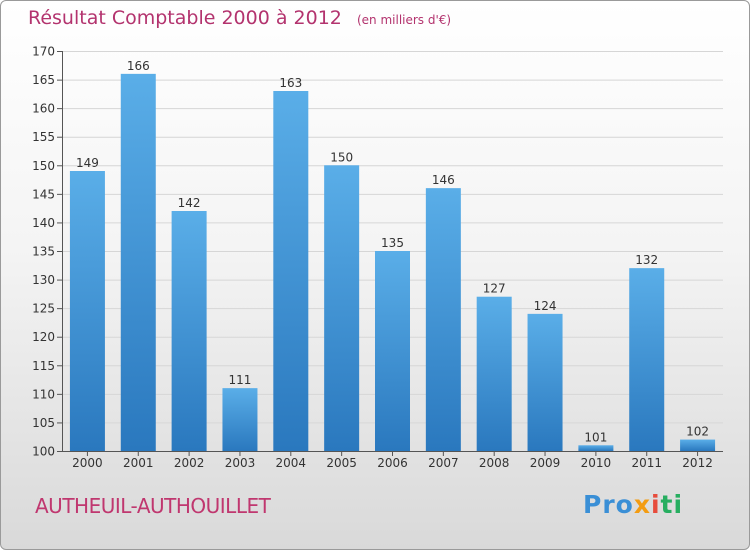 This screenshot has height=550, width=750. Describe the element at coordinates (291, 463) in the screenshot. I see `x-tick-label: 2004` at that location.